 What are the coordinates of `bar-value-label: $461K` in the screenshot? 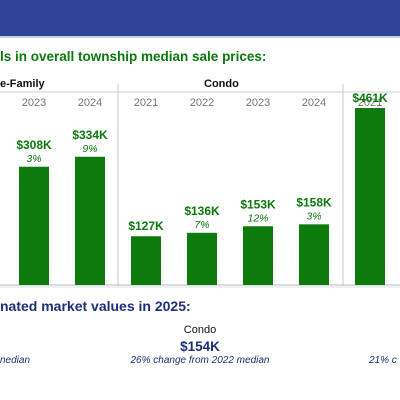 It's located at (370, 98).